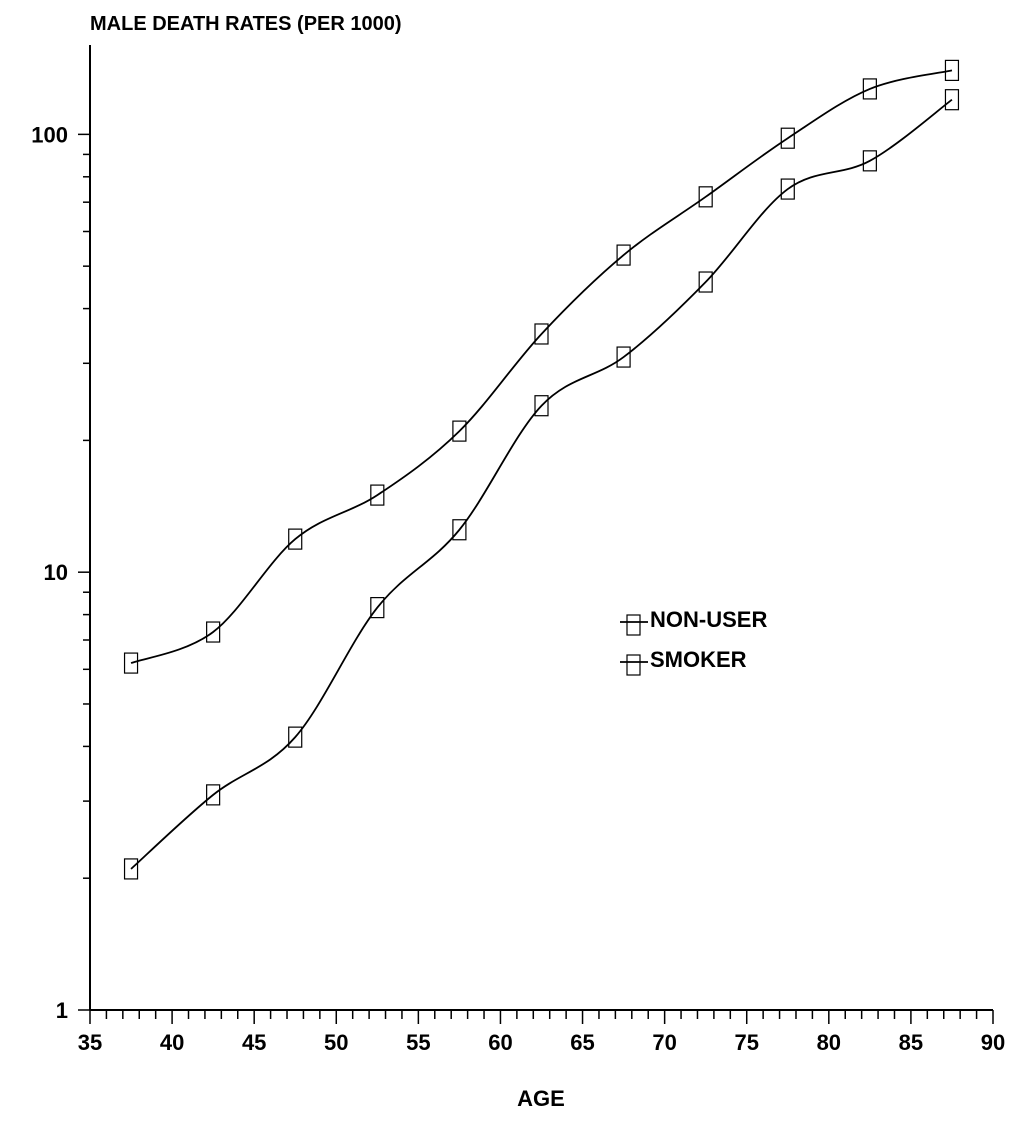 The height and width of the screenshot is (1122, 1017). Describe the element at coordinates (90, 1042) in the screenshot. I see `x-tick-label: 35` at that location.